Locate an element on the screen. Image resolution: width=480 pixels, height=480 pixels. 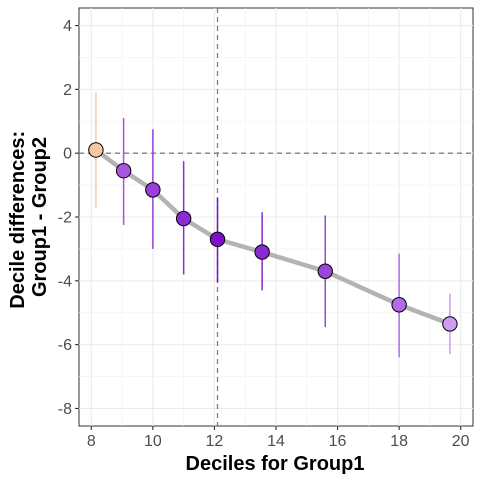
y-tick-label: -6 is located at coordinates (65, 345).